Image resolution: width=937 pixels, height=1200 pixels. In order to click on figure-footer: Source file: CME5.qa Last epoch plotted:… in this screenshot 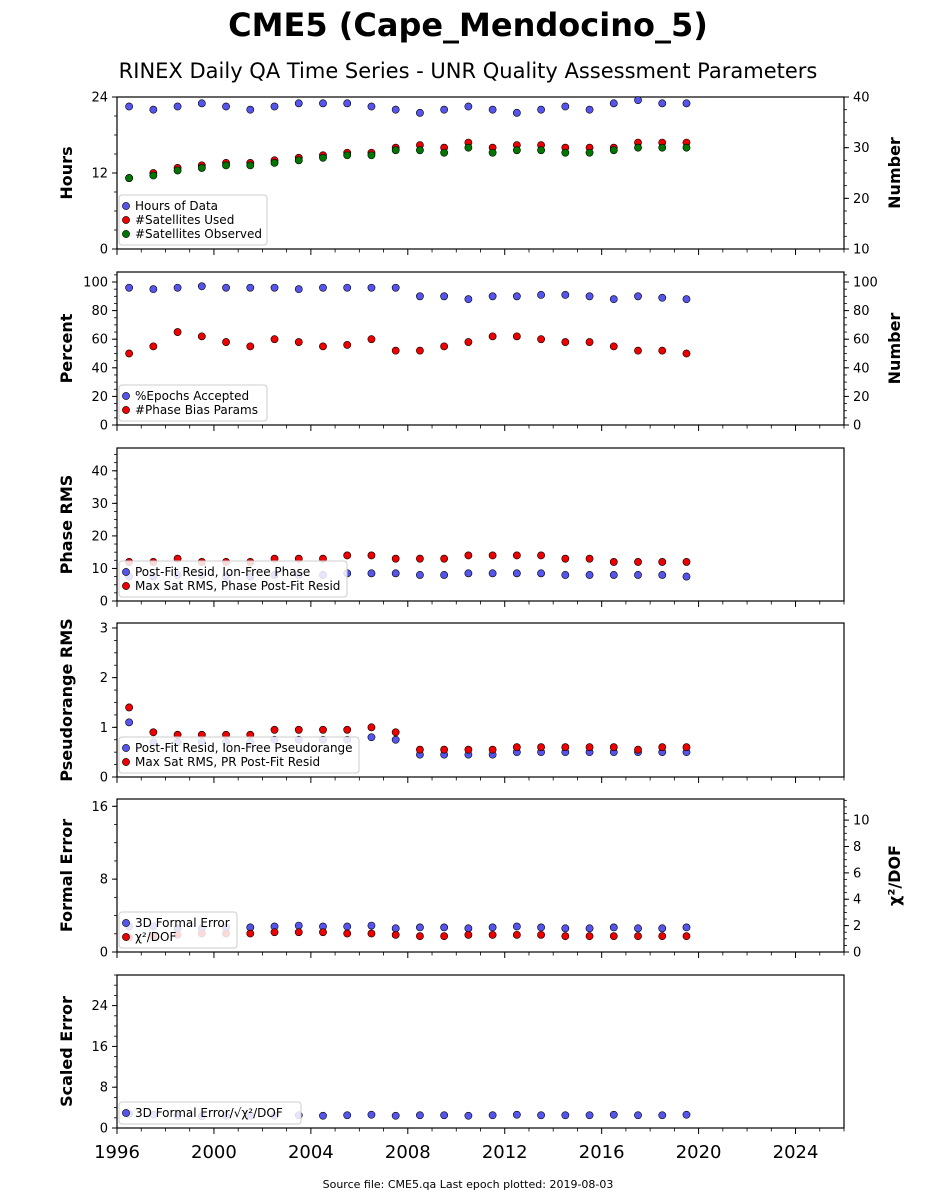, I will do `click(468, 1184)`.